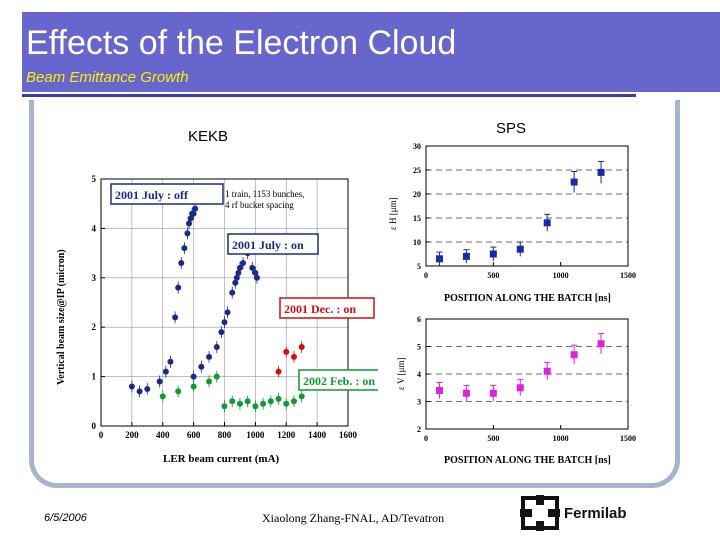 This screenshot has width=720, height=540. I want to click on footer-date: 6/5/2006, so click(65, 518).